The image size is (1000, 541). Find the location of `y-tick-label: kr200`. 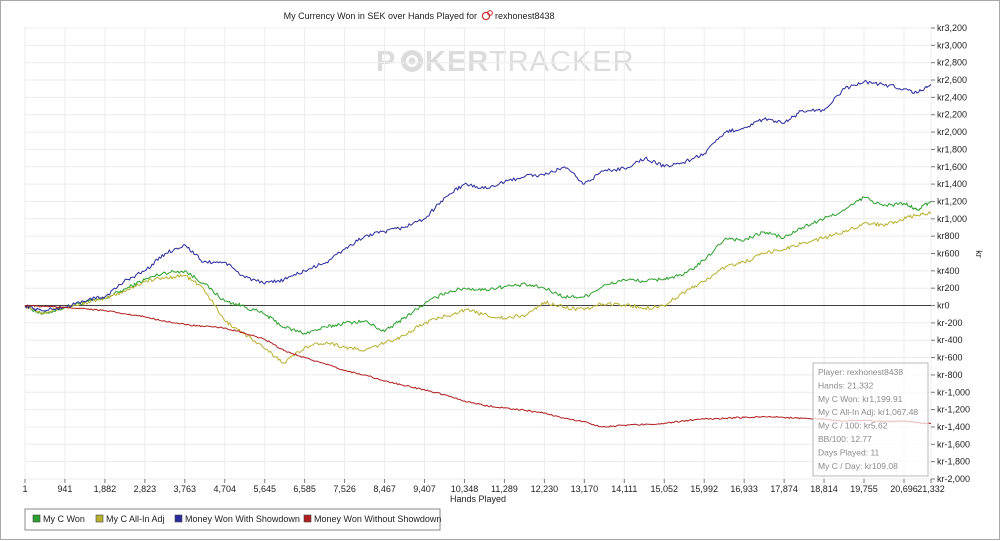

y-tick-label: kr200 is located at coordinates (948, 288).